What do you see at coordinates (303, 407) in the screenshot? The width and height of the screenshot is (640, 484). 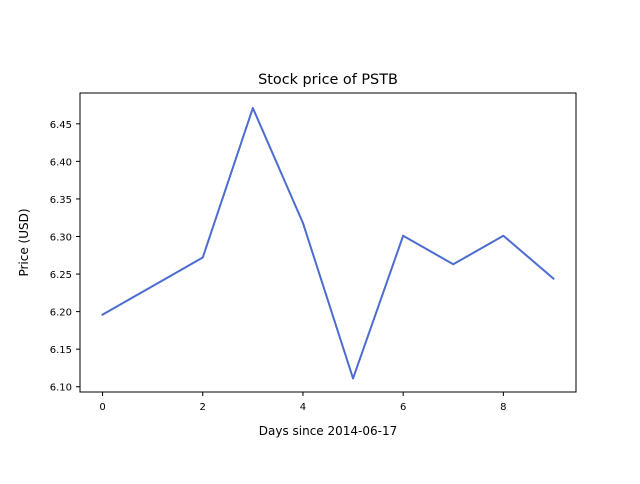 I see `x-tick-label: 4` at bounding box center [303, 407].